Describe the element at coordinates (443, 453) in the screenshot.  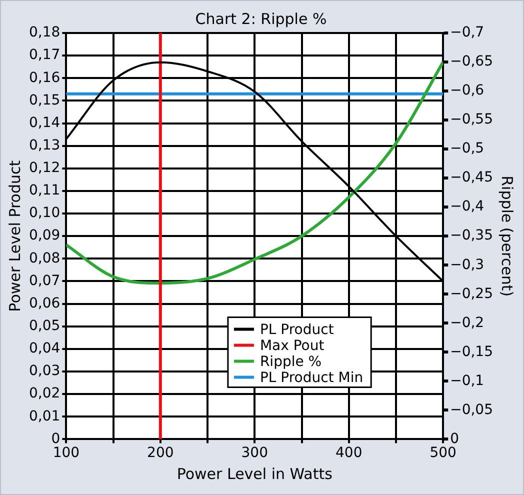
I see `x-tick-label: 500` at that location.